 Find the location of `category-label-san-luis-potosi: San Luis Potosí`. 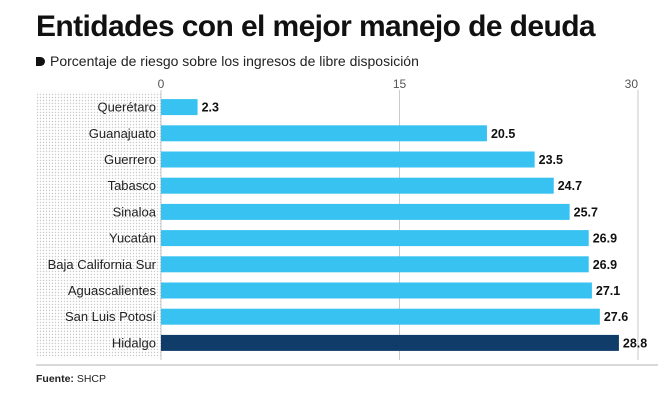

category-label-san-luis-potosi: San Luis Potosí is located at coordinates (110, 316).